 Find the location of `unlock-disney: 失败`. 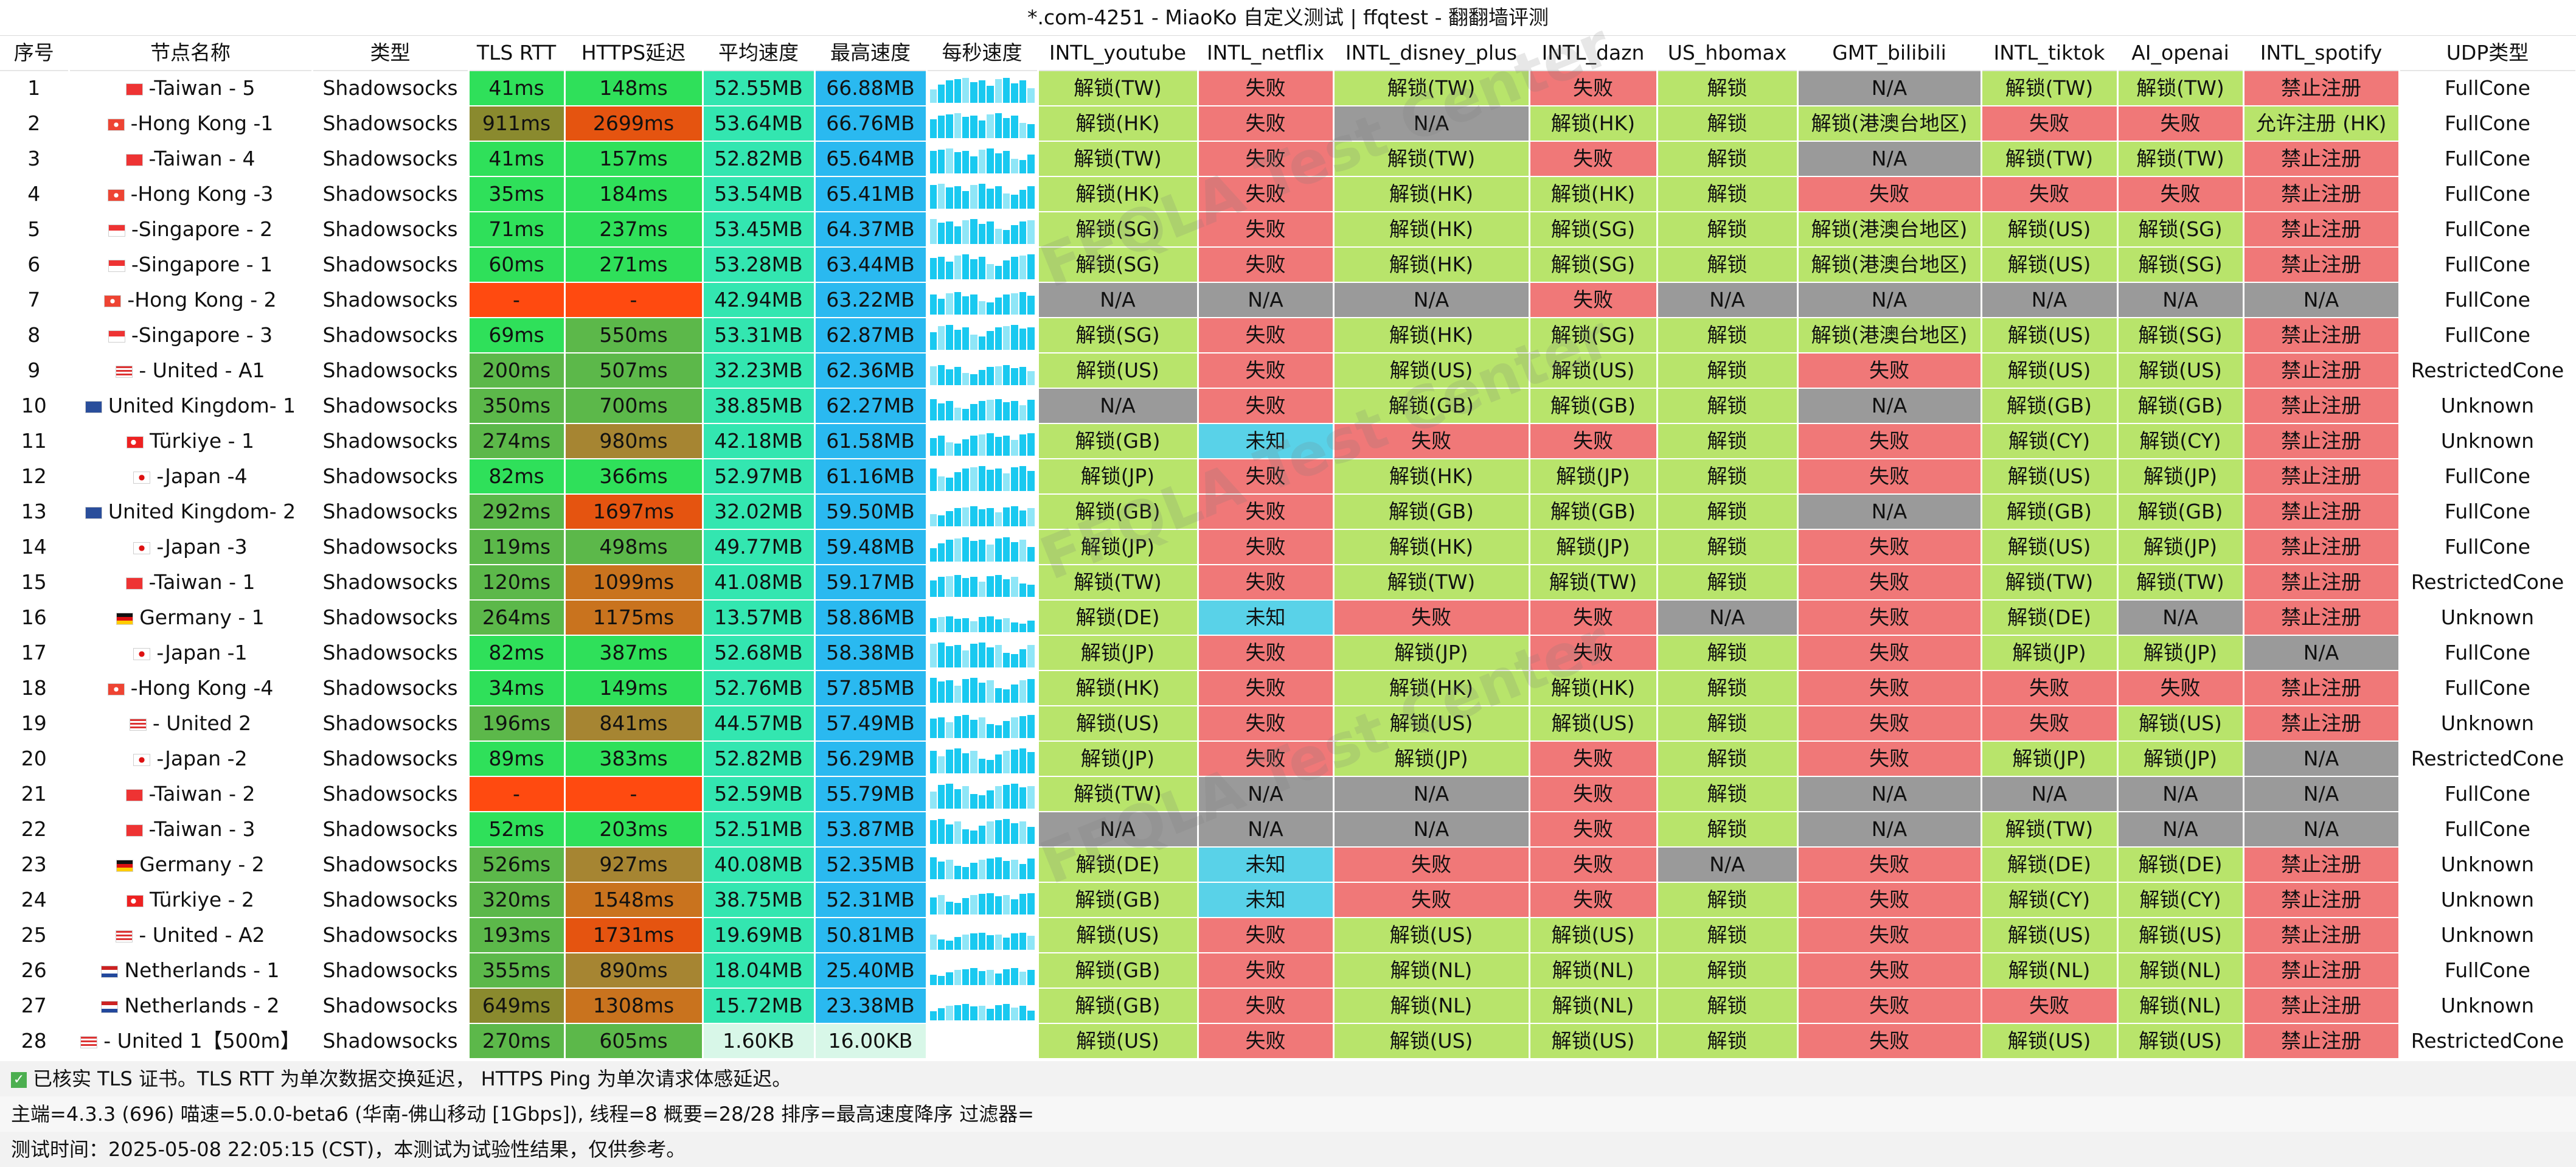

unlock-disney: 失败 is located at coordinates (1431, 618).